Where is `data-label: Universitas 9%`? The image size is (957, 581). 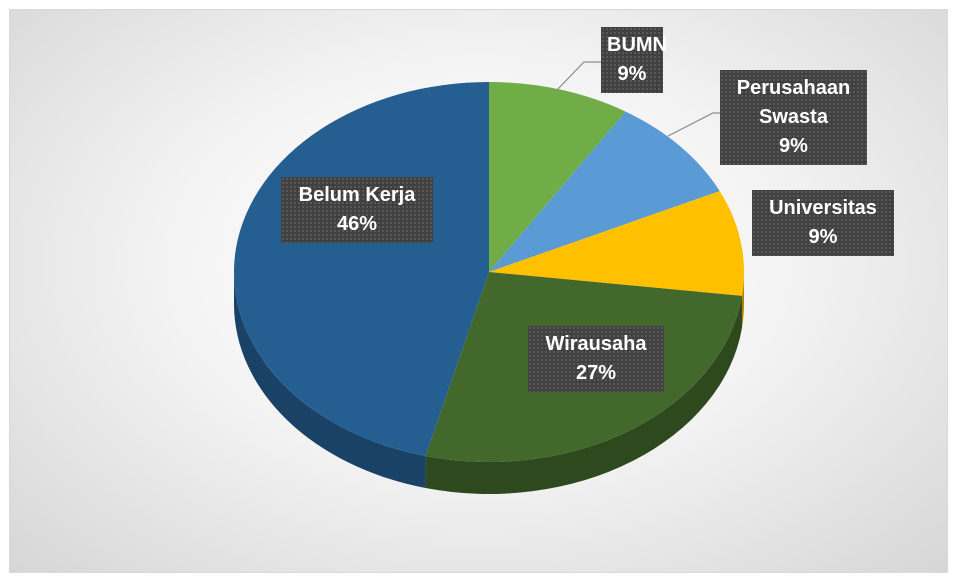 data-label: Universitas 9% is located at coordinates (823, 223).